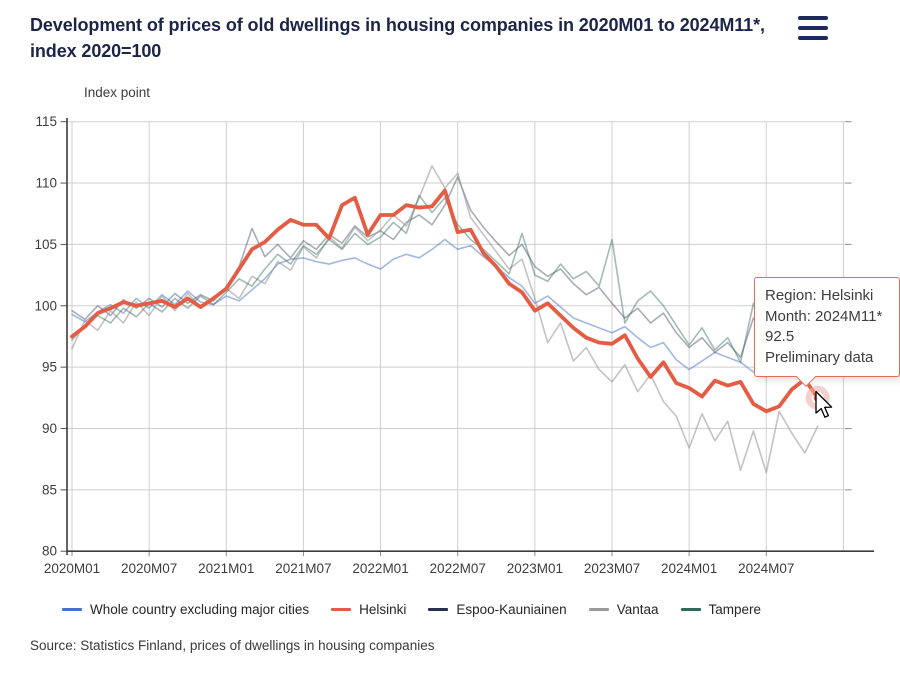 The height and width of the screenshot is (678, 900). I want to click on svg-text: 2021M01, so click(226, 568).